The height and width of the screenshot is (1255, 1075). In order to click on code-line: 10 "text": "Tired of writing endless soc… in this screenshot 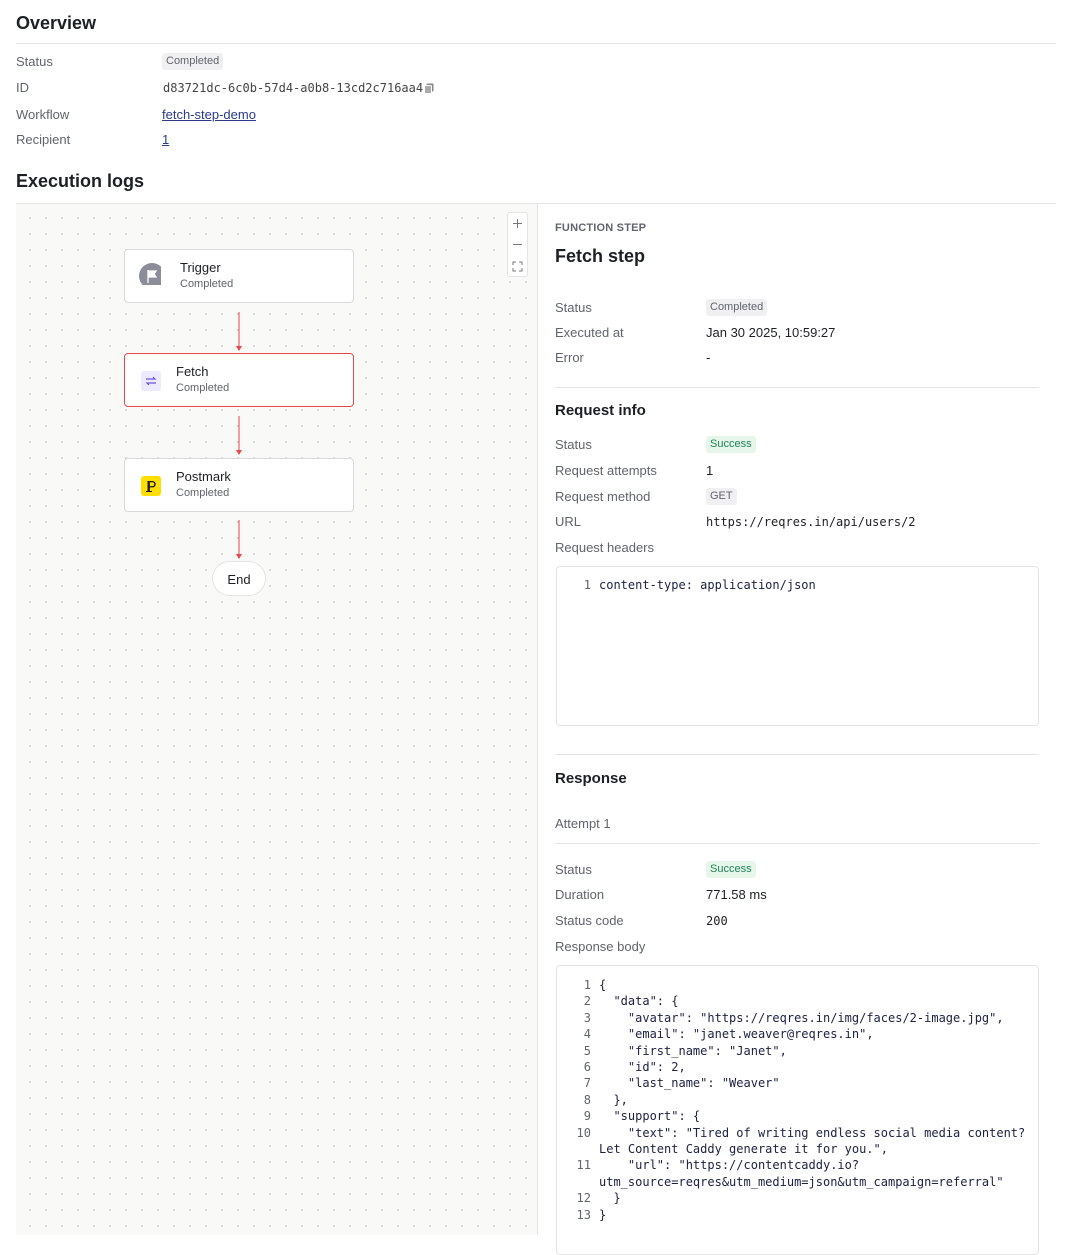, I will do `click(793, 1141)`.